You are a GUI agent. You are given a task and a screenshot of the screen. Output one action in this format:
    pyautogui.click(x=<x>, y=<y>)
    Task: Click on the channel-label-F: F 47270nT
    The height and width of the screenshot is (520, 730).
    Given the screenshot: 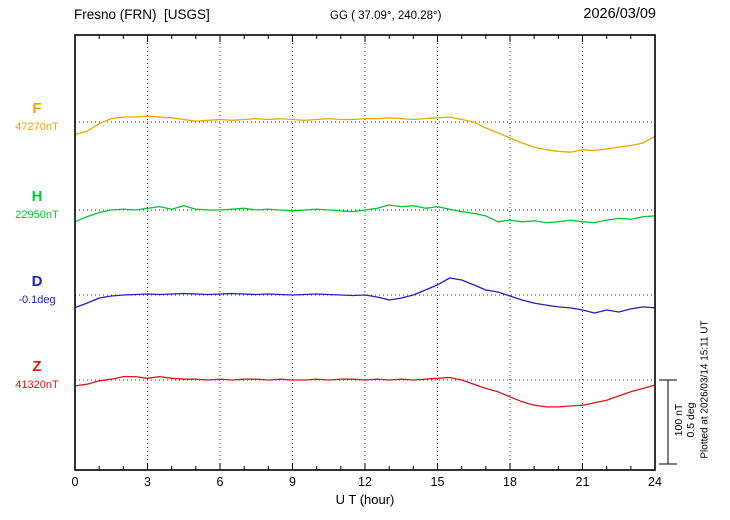 What is the action you would take?
    pyautogui.click(x=37, y=117)
    